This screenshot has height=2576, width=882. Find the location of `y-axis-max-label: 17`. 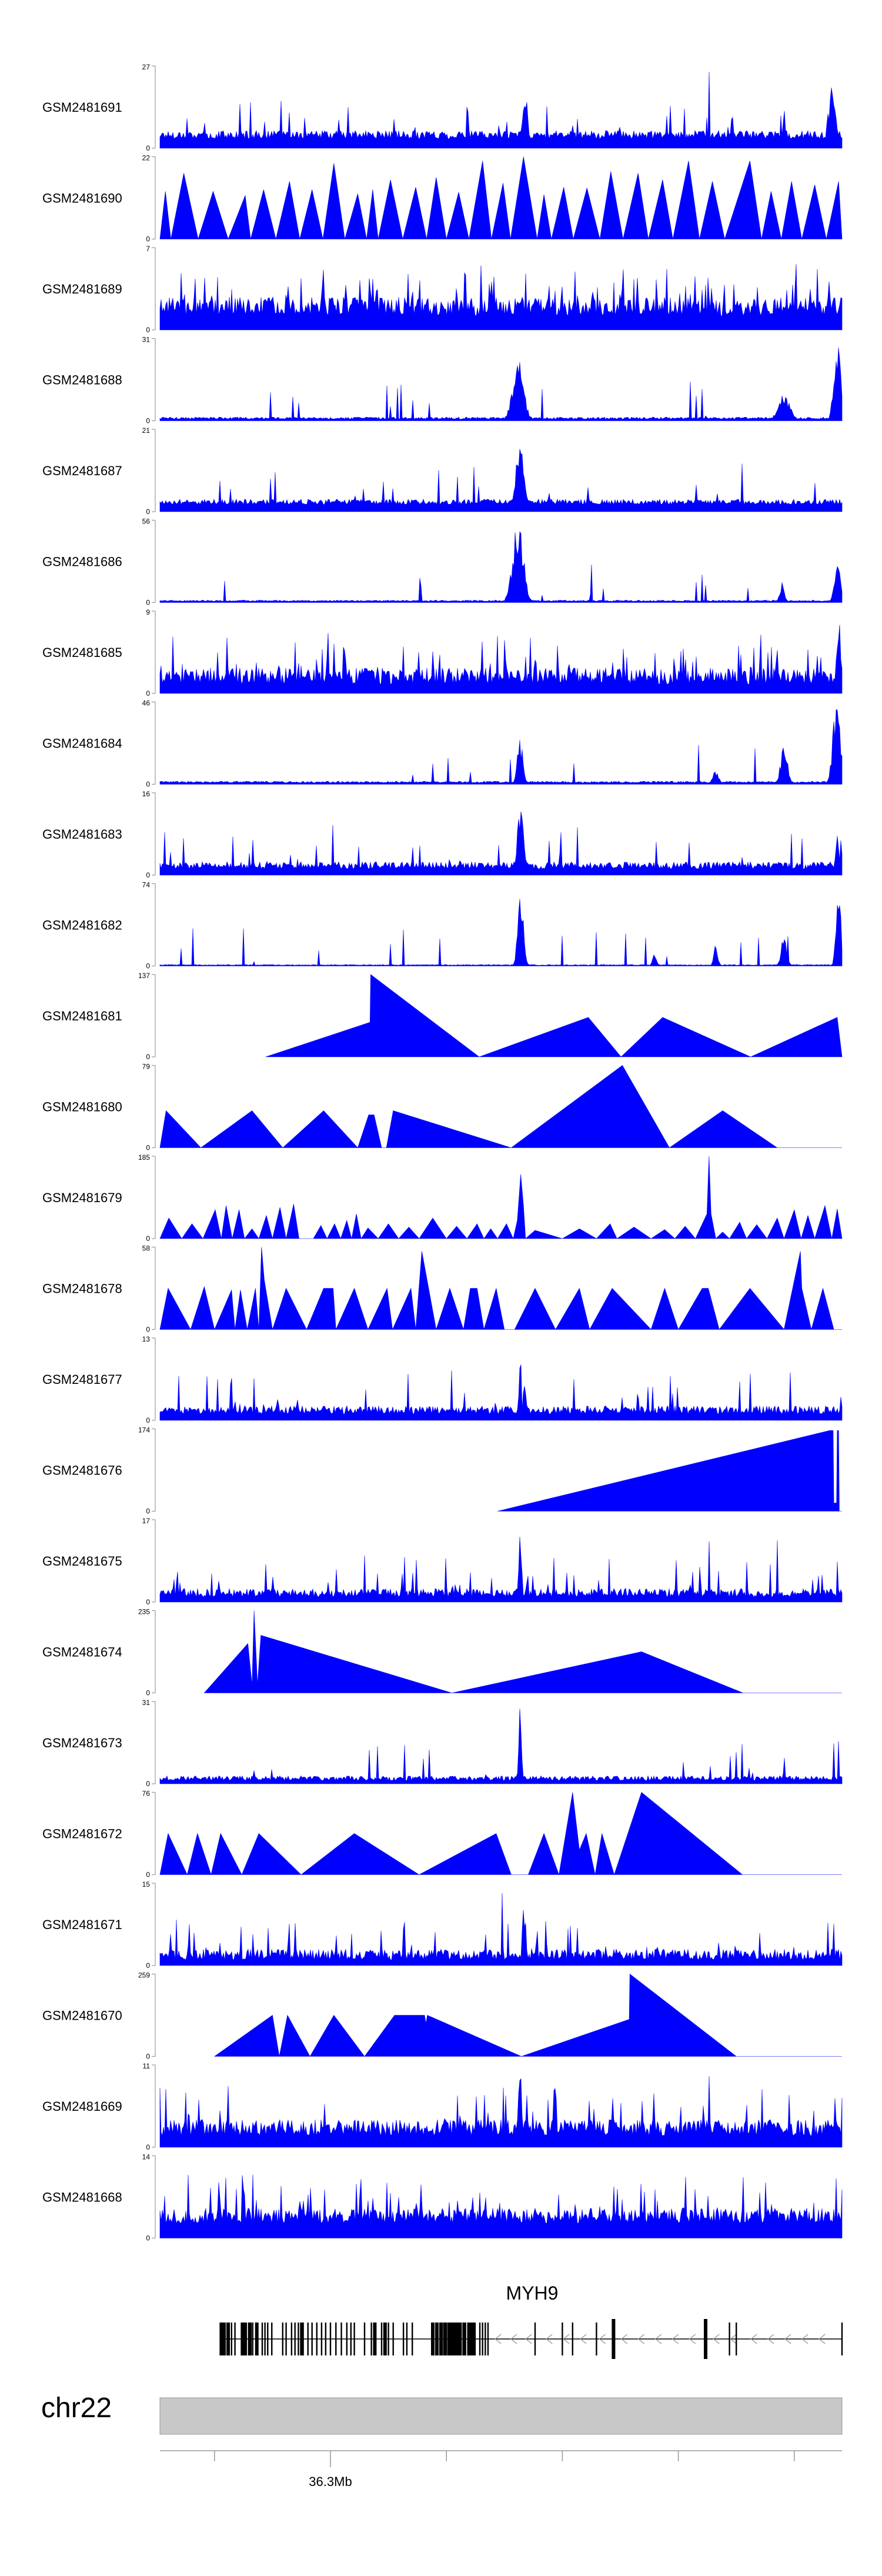

y-axis-max-label: 17 is located at coordinates (146, 1521).